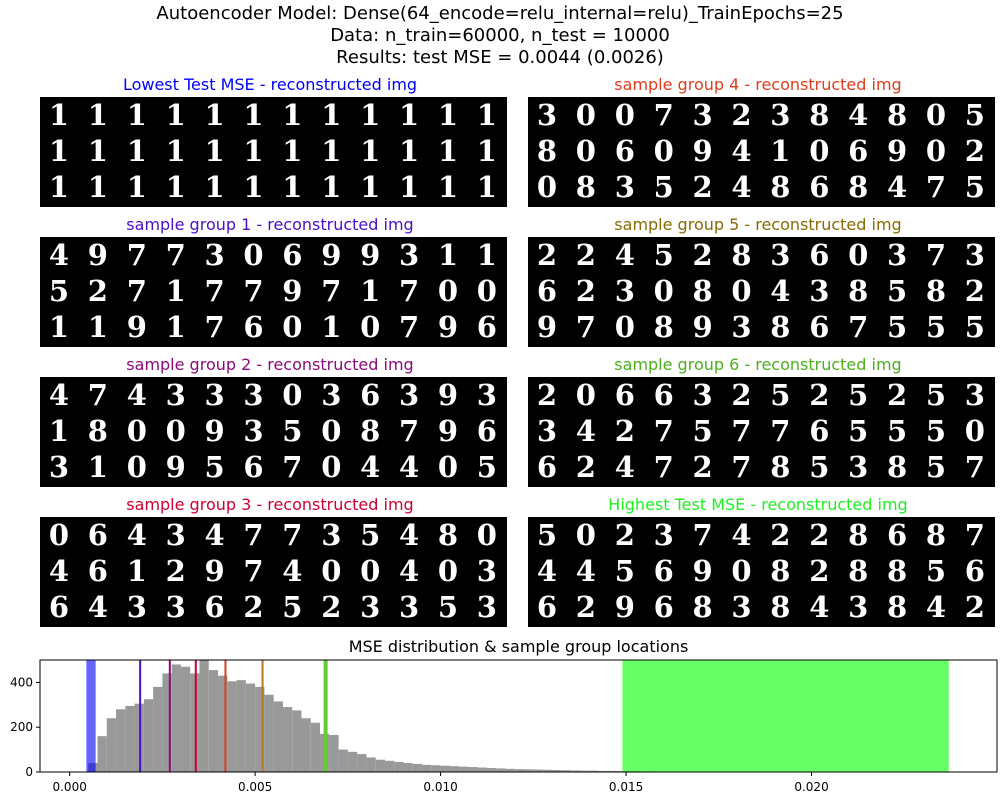  I want to click on panel-title: sample group 4 - reconstructed img, so click(758, 84).